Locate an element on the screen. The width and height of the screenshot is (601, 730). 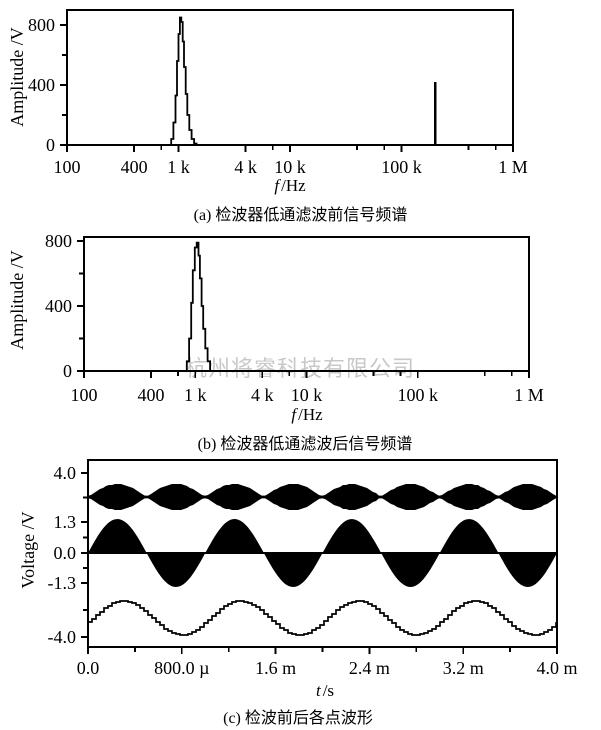
x-tick-label: 800.0 µ is located at coordinates (181, 668).